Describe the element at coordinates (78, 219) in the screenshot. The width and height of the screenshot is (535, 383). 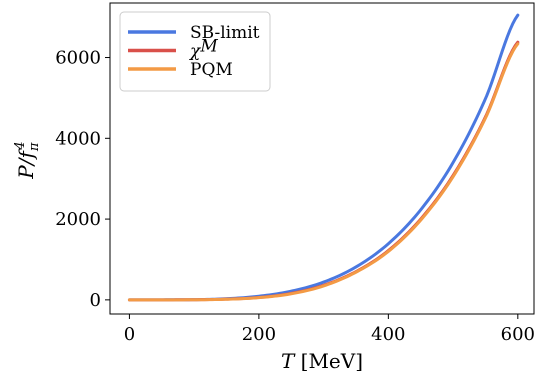
I see `y-tick-label: 2000` at that location.